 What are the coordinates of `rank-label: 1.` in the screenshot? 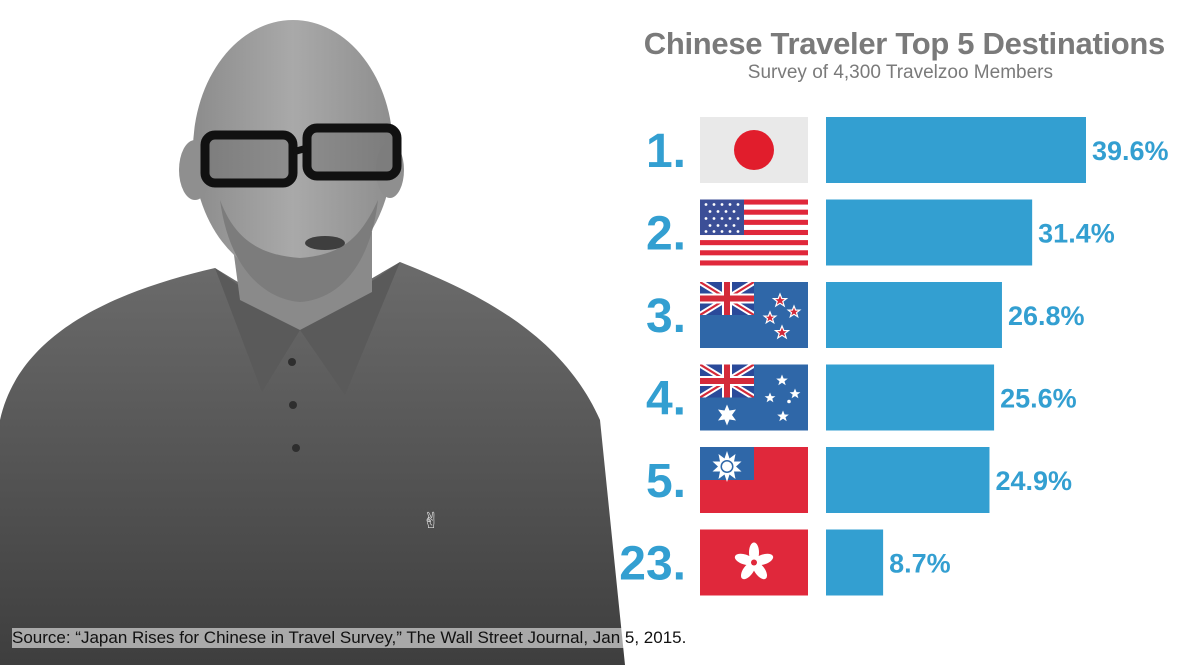 It's located at (666, 151).